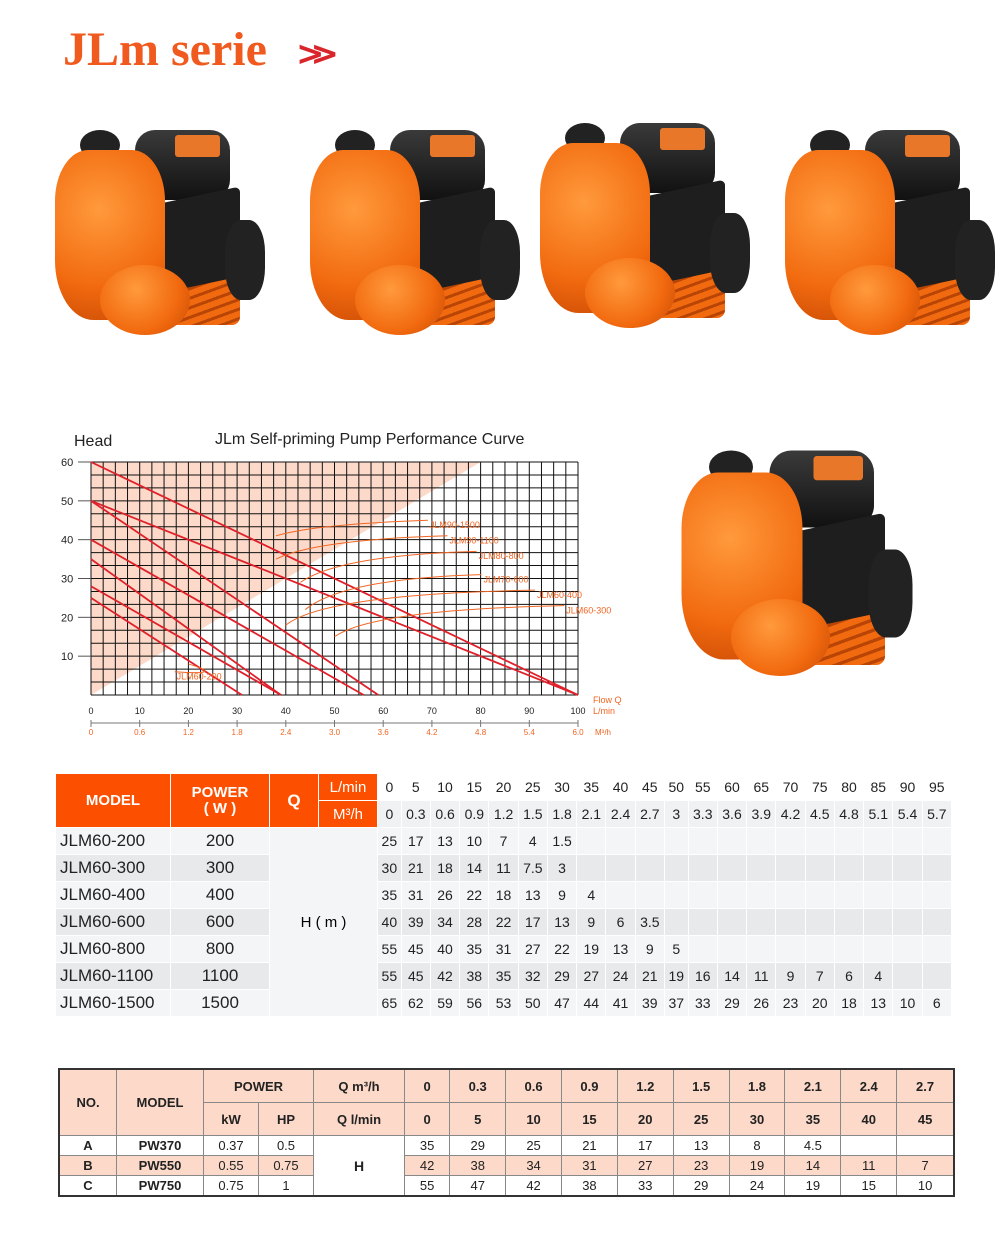 The height and width of the screenshot is (1237, 1006). I want to click on lmin-value: 35, so click(813, 1119).